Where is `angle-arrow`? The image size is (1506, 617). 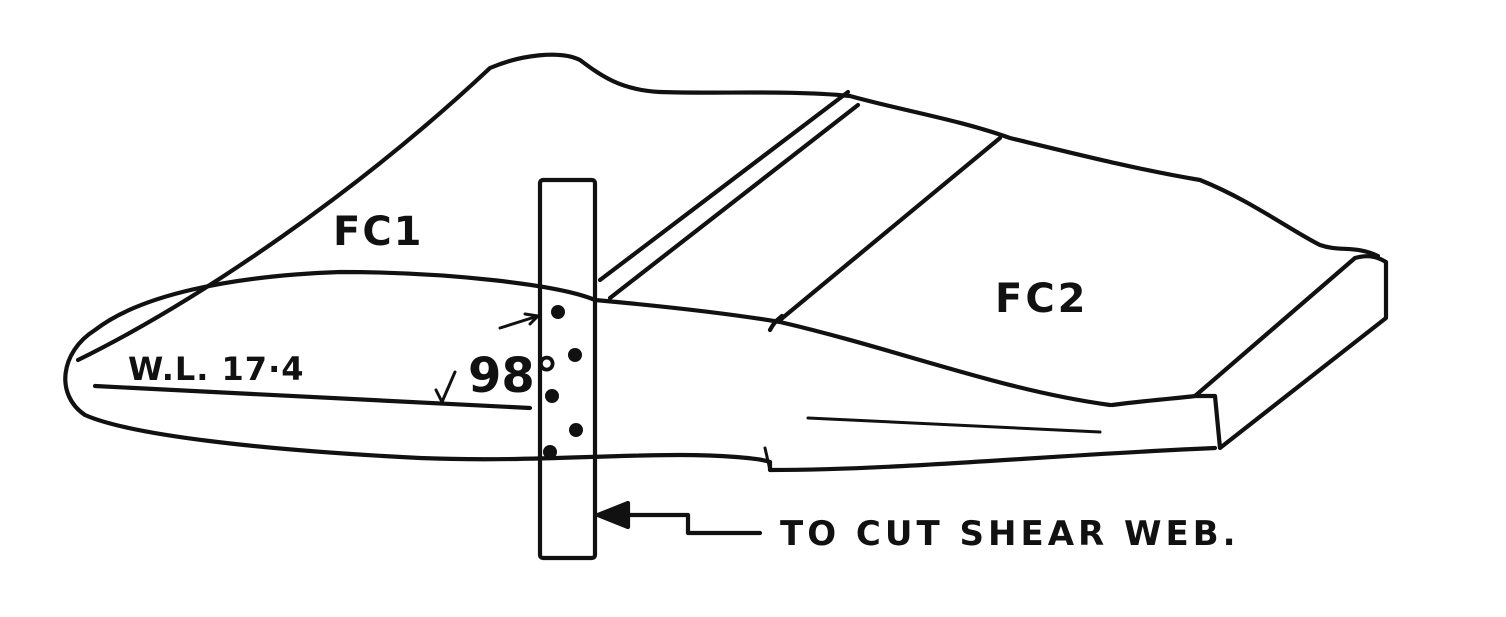
angle-arrow is located at coordinates (445, 387).